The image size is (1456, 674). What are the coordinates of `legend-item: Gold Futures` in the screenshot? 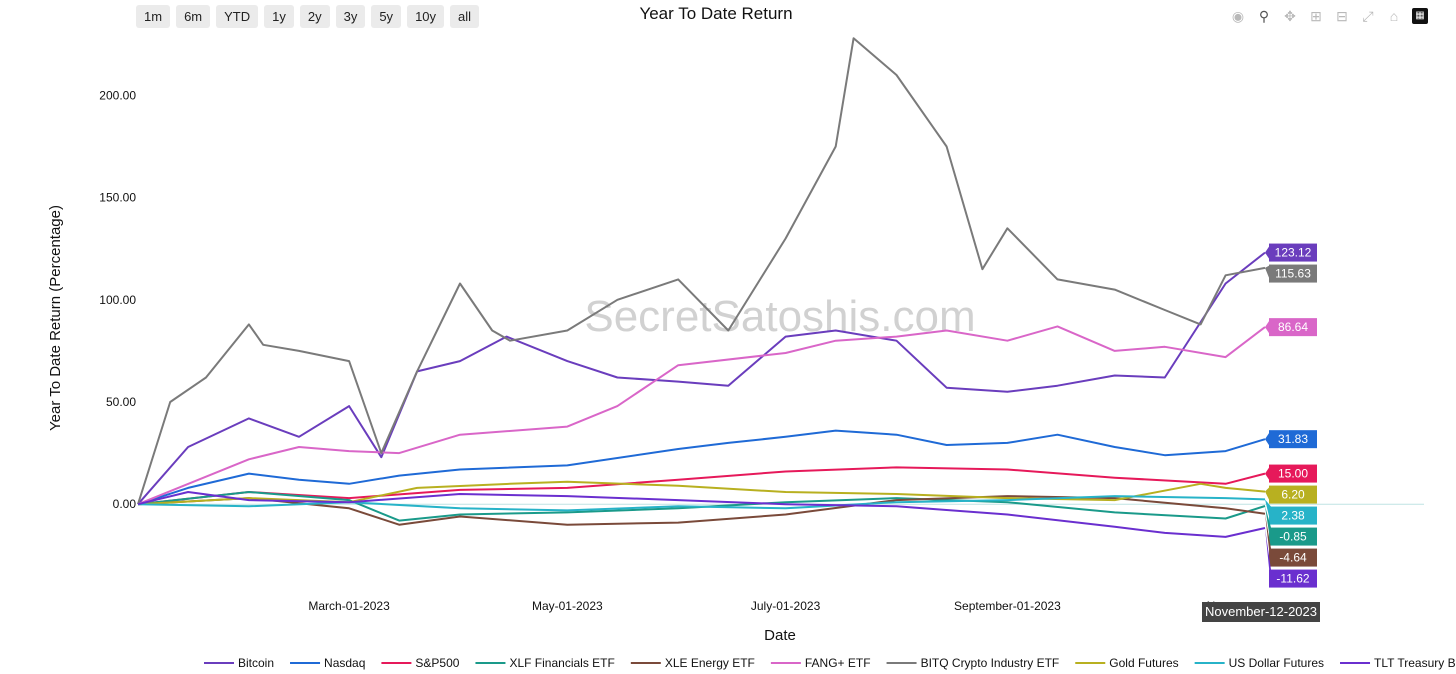 It's located at (1127, 663).